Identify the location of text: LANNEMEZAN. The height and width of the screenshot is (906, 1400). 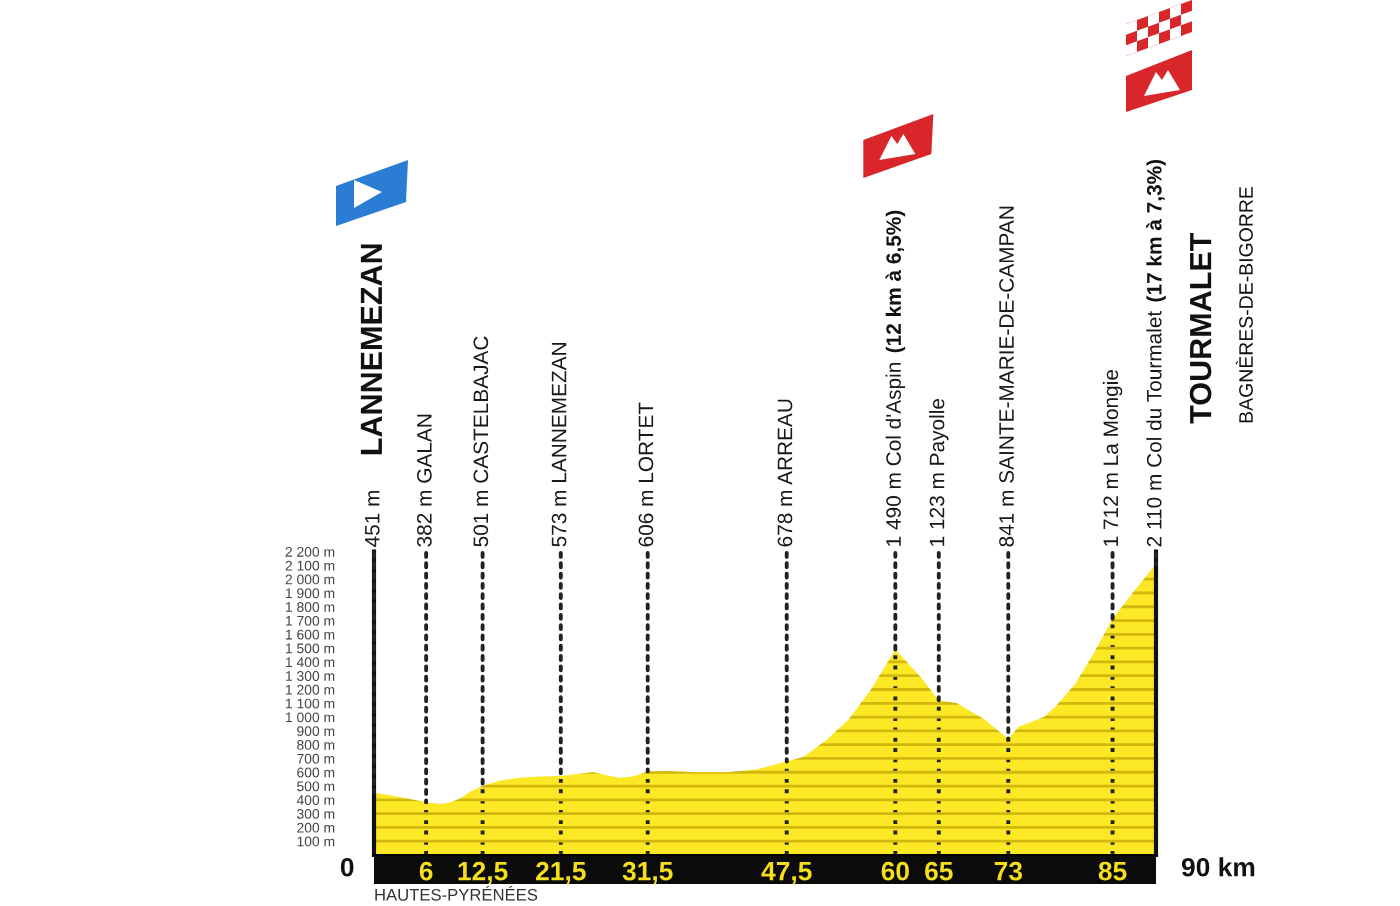
(371, 349).